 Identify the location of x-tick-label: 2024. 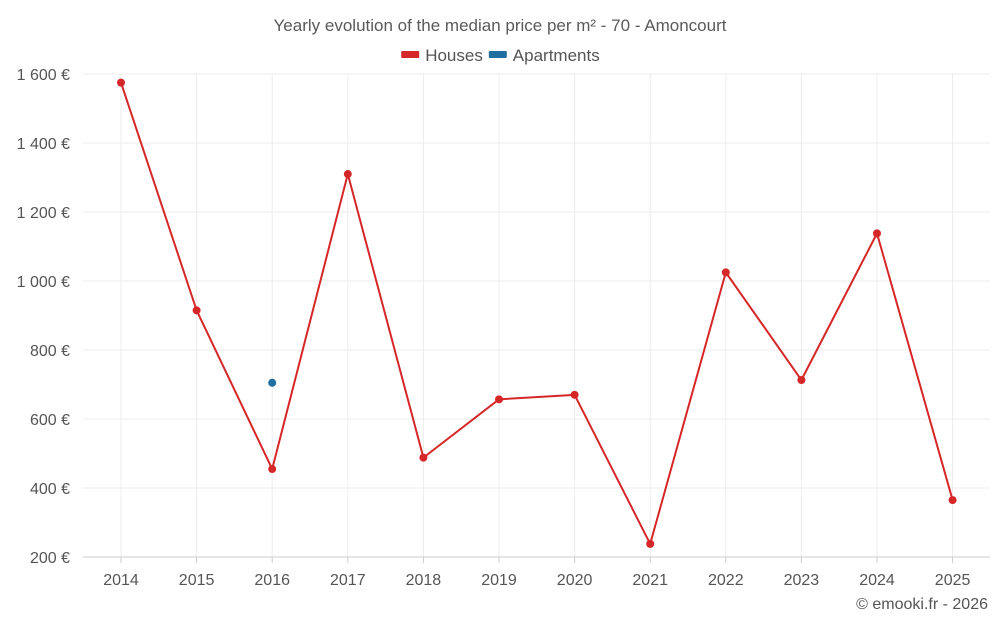
(877, 580).